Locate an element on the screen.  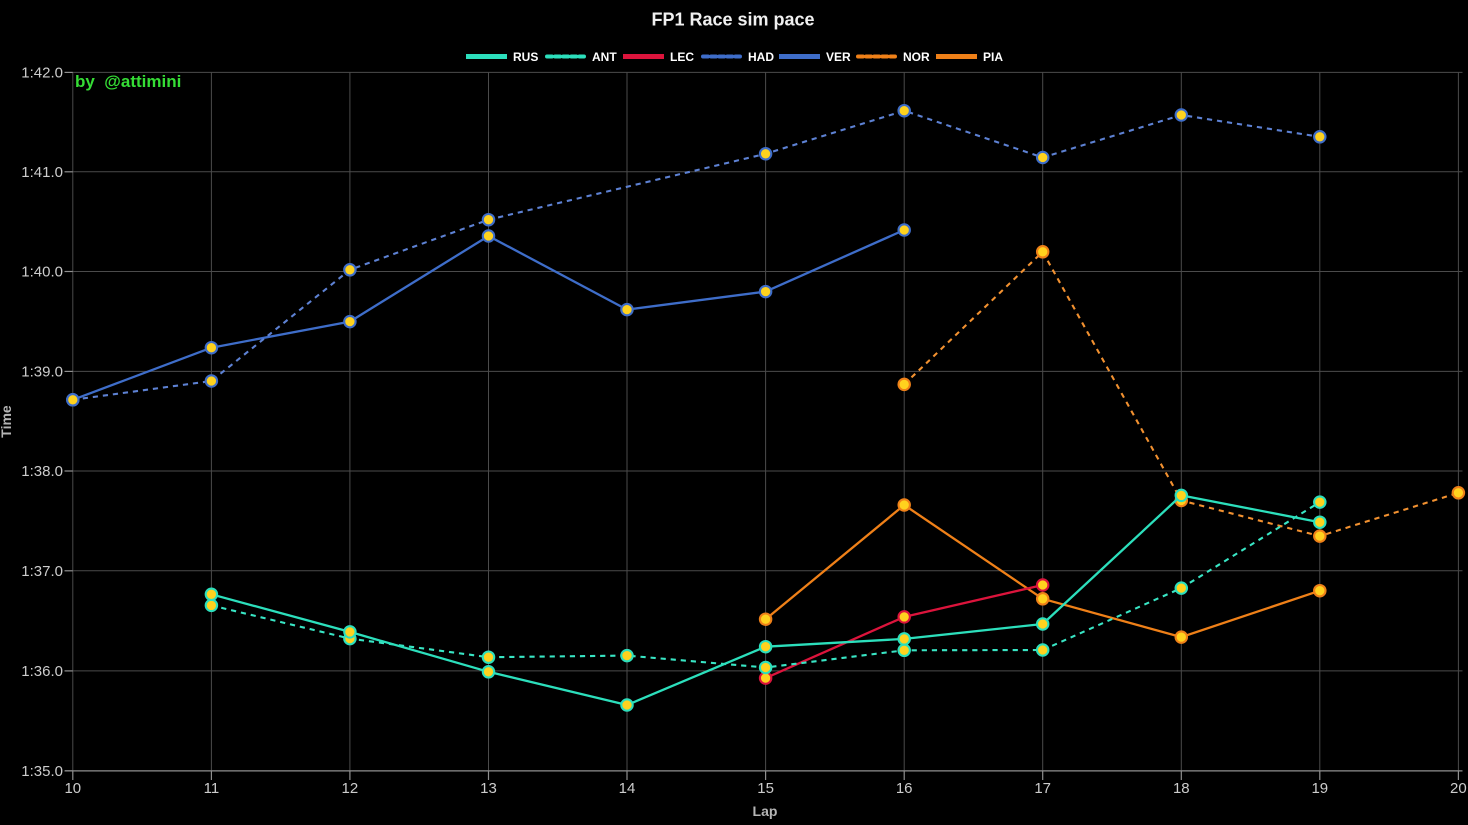
svg-text: VER is located at coordinates (838, 57).